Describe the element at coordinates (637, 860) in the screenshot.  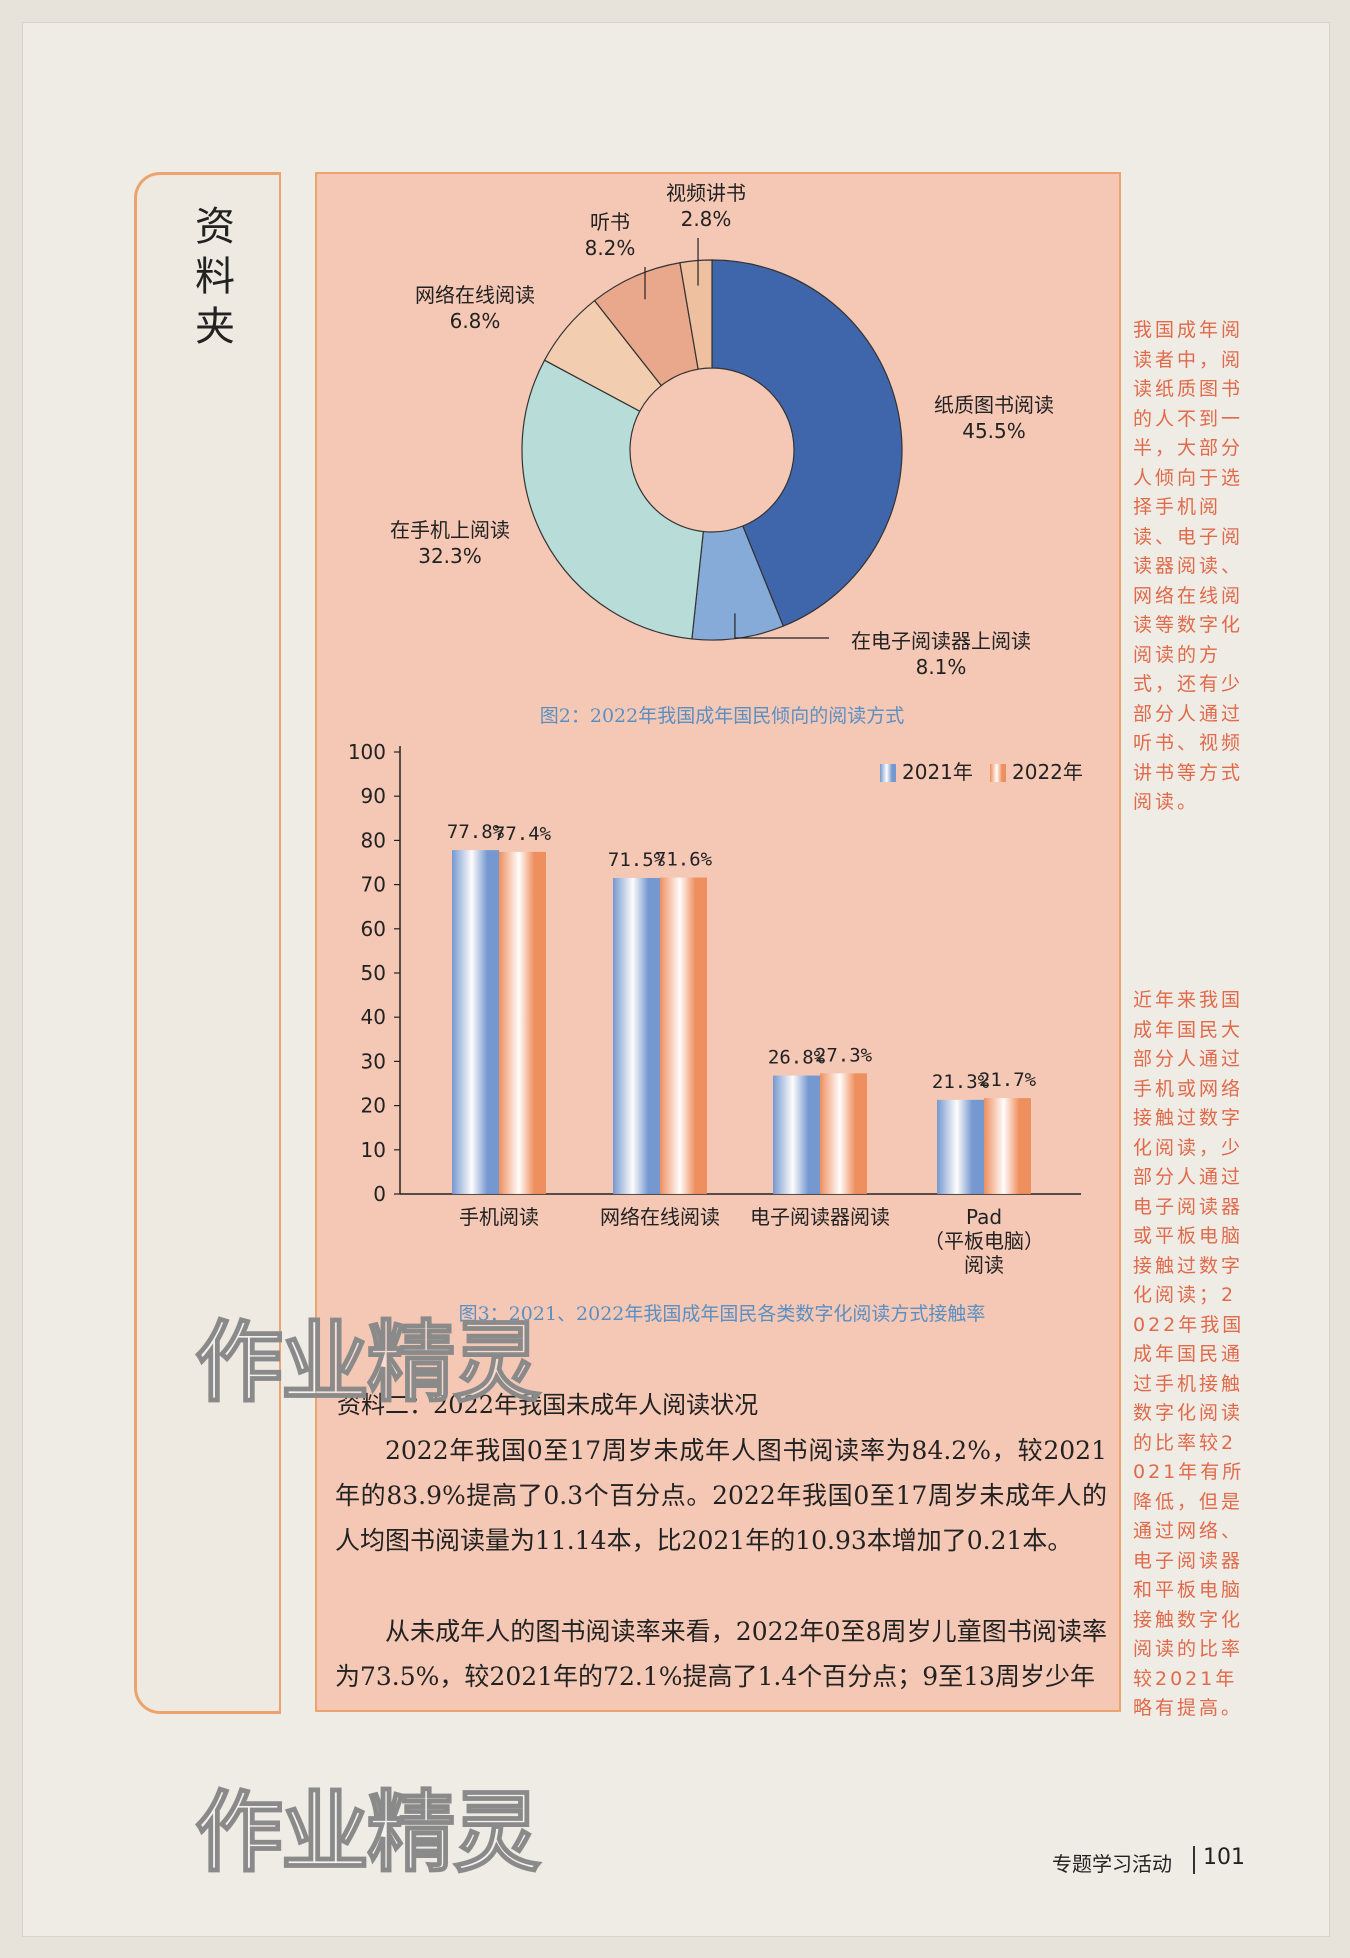
I see `bar-value-label: 71.5%` at that location.